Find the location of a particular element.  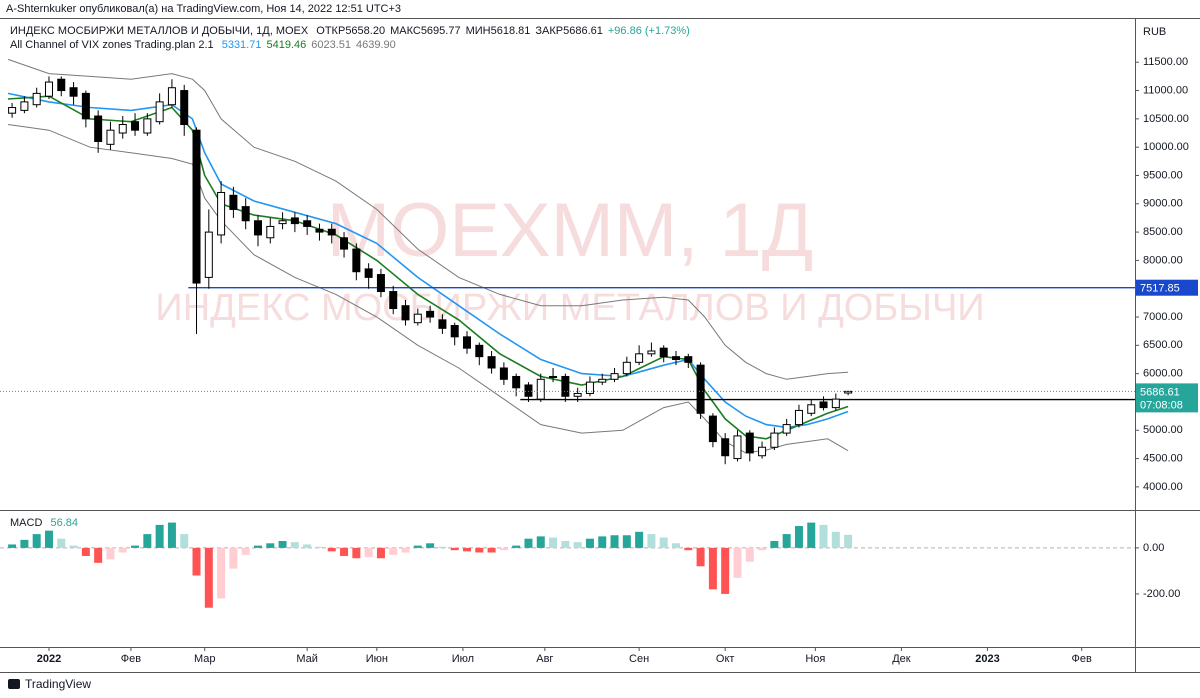

y-tick-label: -200.00 is located at coordinates (1161, 594).